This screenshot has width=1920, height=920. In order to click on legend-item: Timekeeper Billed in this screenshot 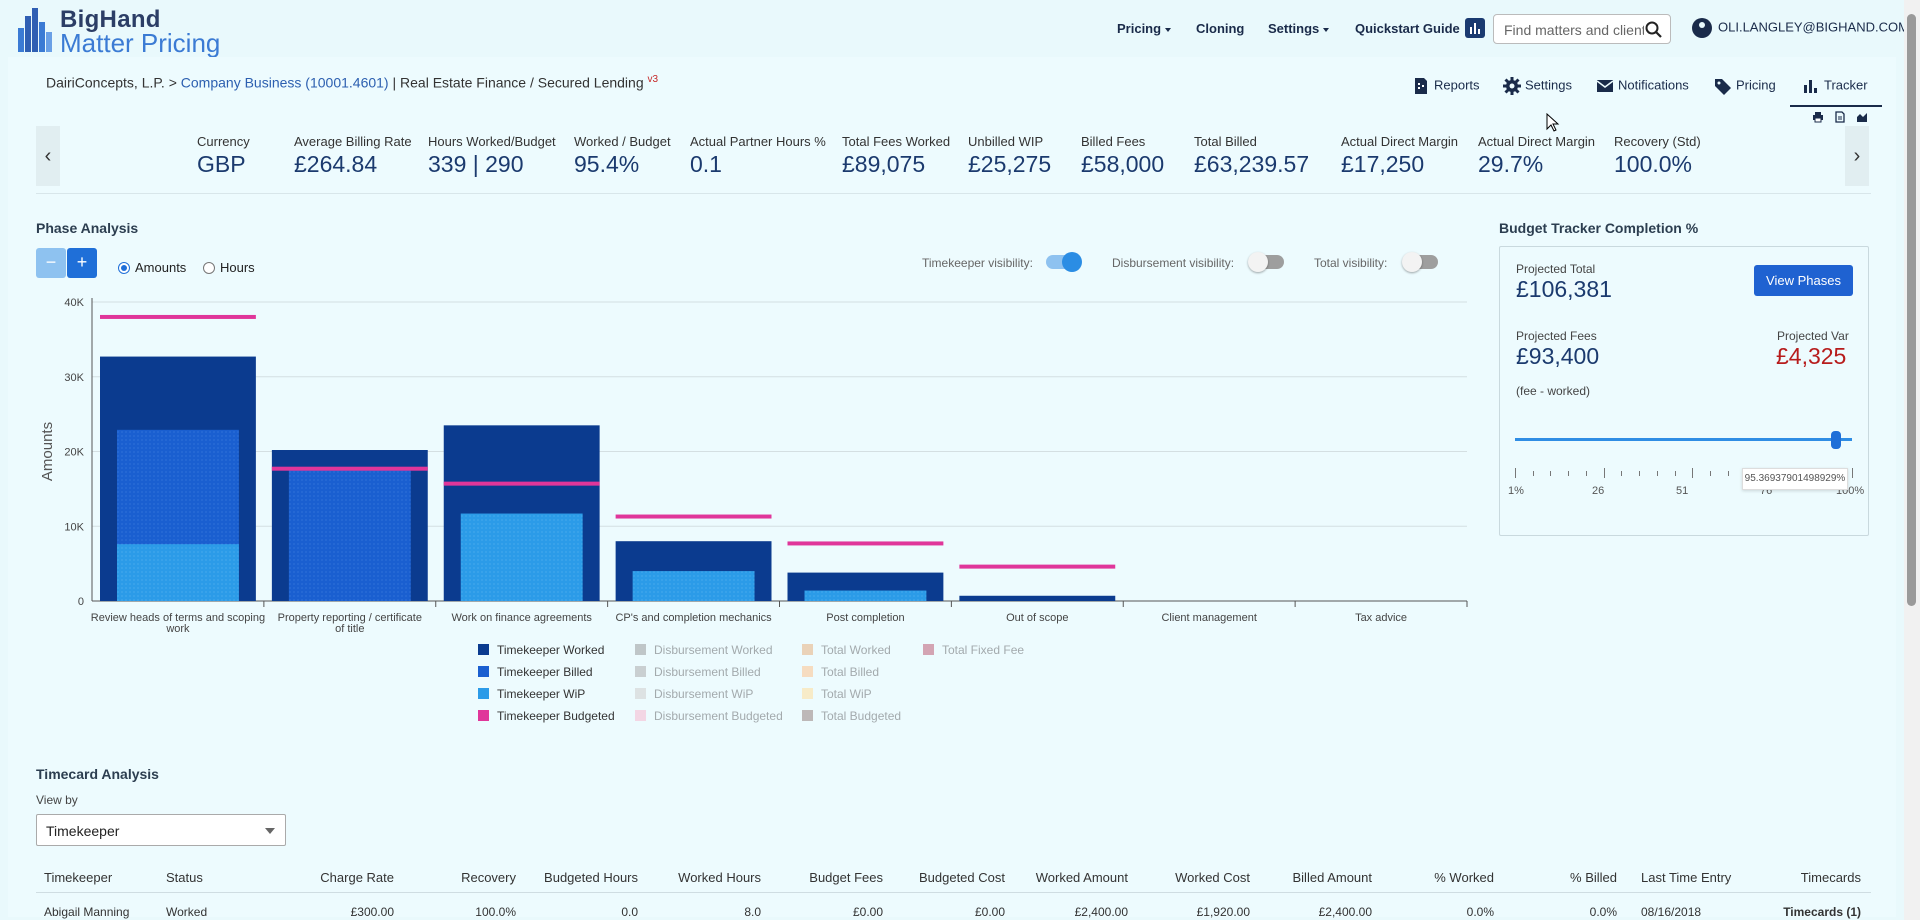, I will do `click(535, 672)`.